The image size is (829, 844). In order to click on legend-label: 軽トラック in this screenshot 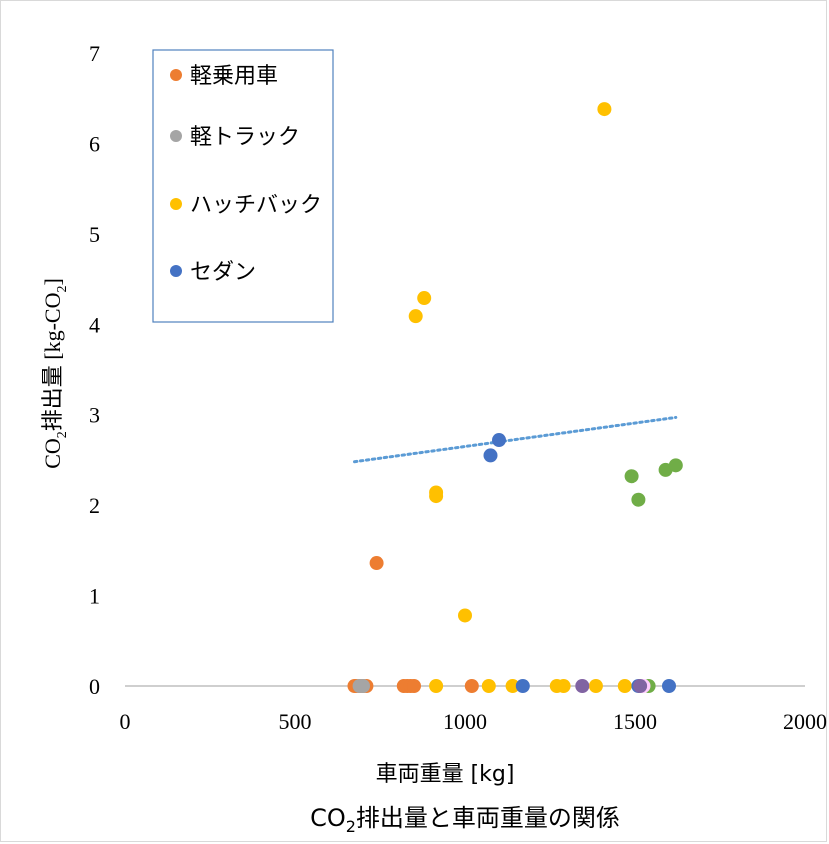, I will do `click(245, 137)`.